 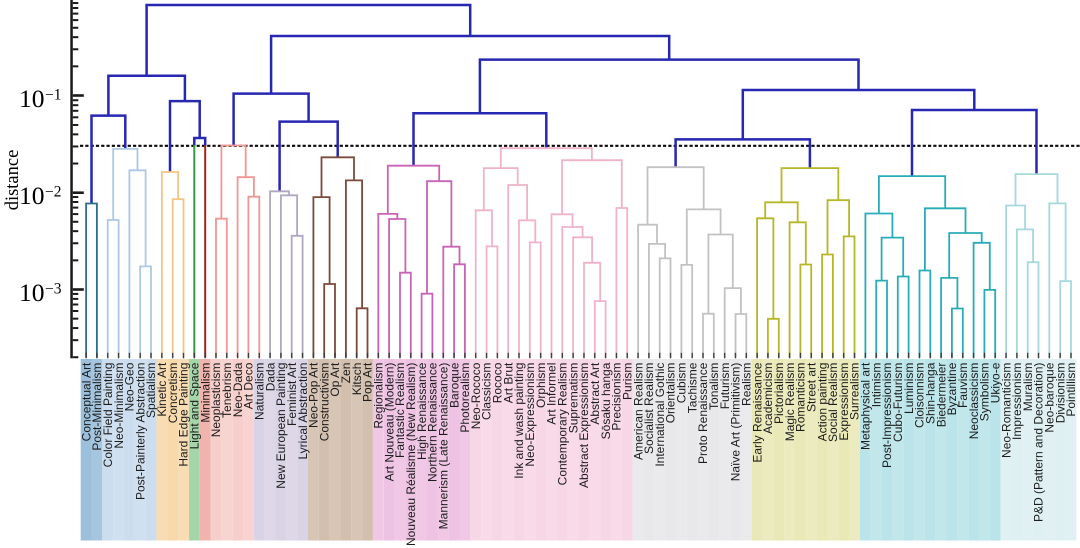 I want to click on svg-text: Cubism, so click(x=682, y=383).